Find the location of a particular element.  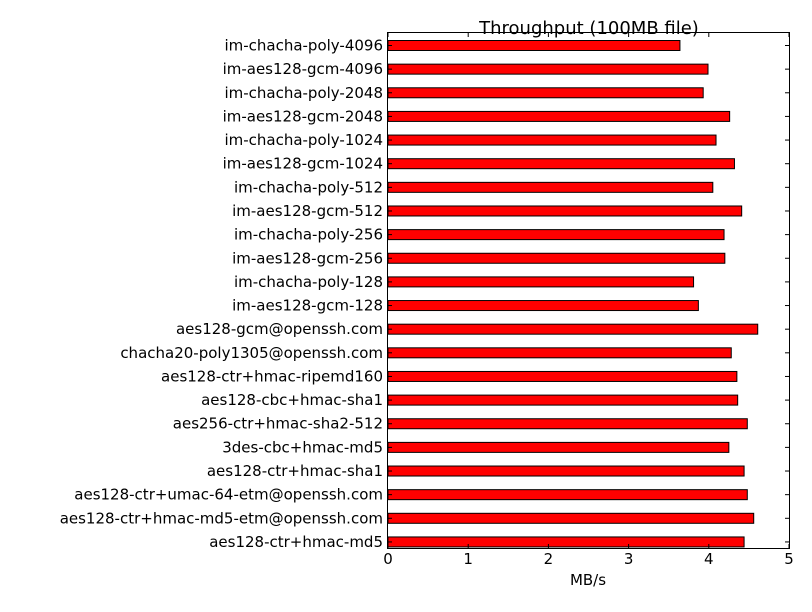

chart-title: Throughput (100MB file) is located at coordinates (588, 28).